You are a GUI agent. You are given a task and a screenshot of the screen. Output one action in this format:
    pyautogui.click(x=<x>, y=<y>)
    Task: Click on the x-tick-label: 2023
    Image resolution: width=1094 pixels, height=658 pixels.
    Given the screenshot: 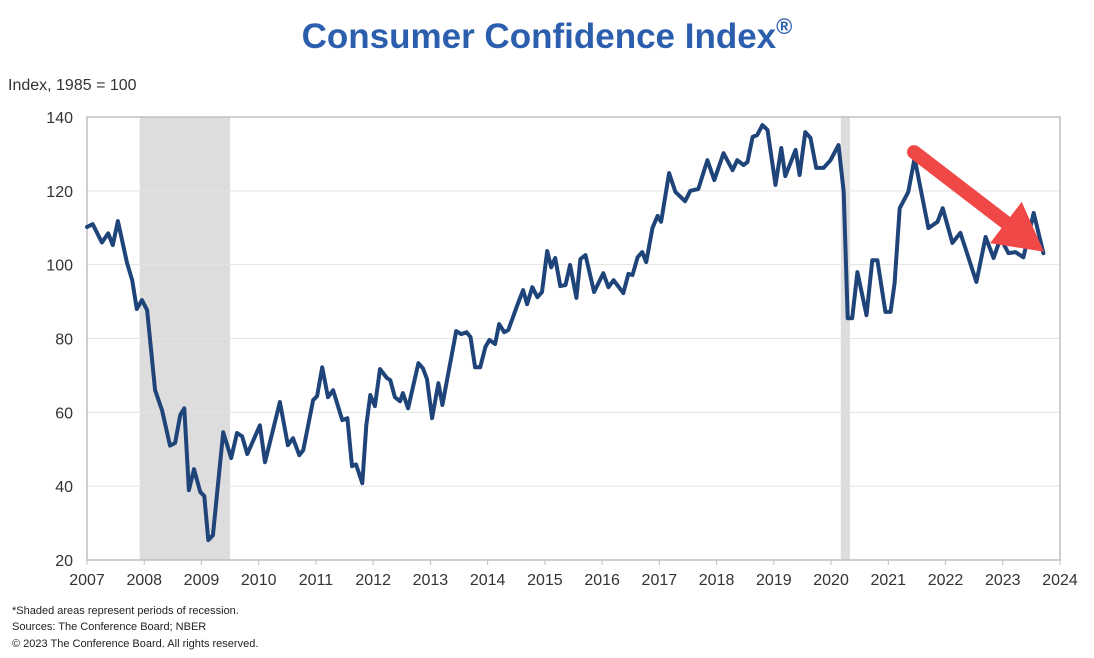 What is the action you would take?
    pyautogui.click(x=1003, y=580)
    